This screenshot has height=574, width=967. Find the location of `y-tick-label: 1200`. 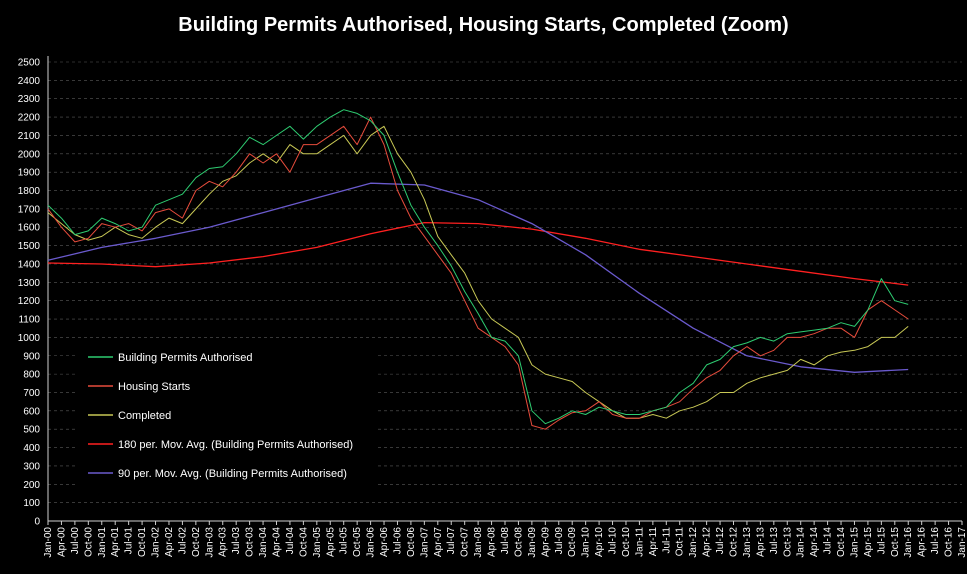

y-tick-label: 1200 is located at coordinates (29, 301).